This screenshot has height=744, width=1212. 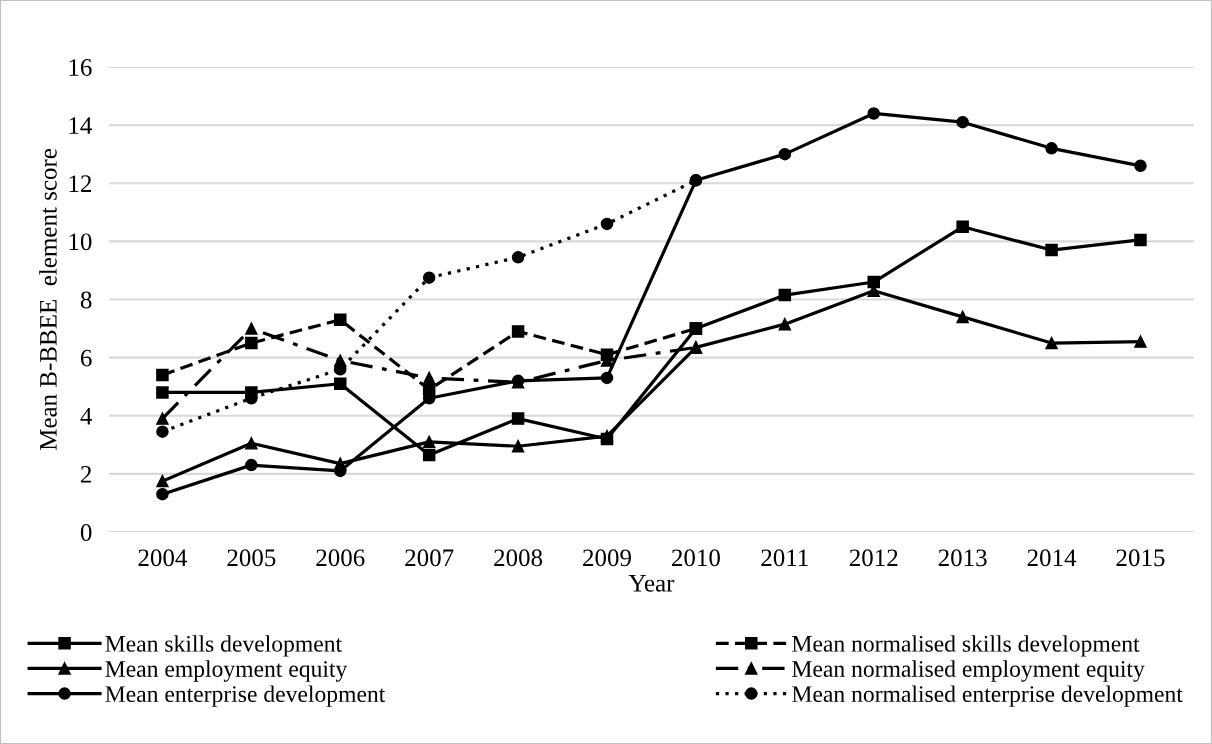 What do you see at coordinates (163, 558) in the screenshot?
I see `x-tick-label: 2004` at bounding box center [163, 558].